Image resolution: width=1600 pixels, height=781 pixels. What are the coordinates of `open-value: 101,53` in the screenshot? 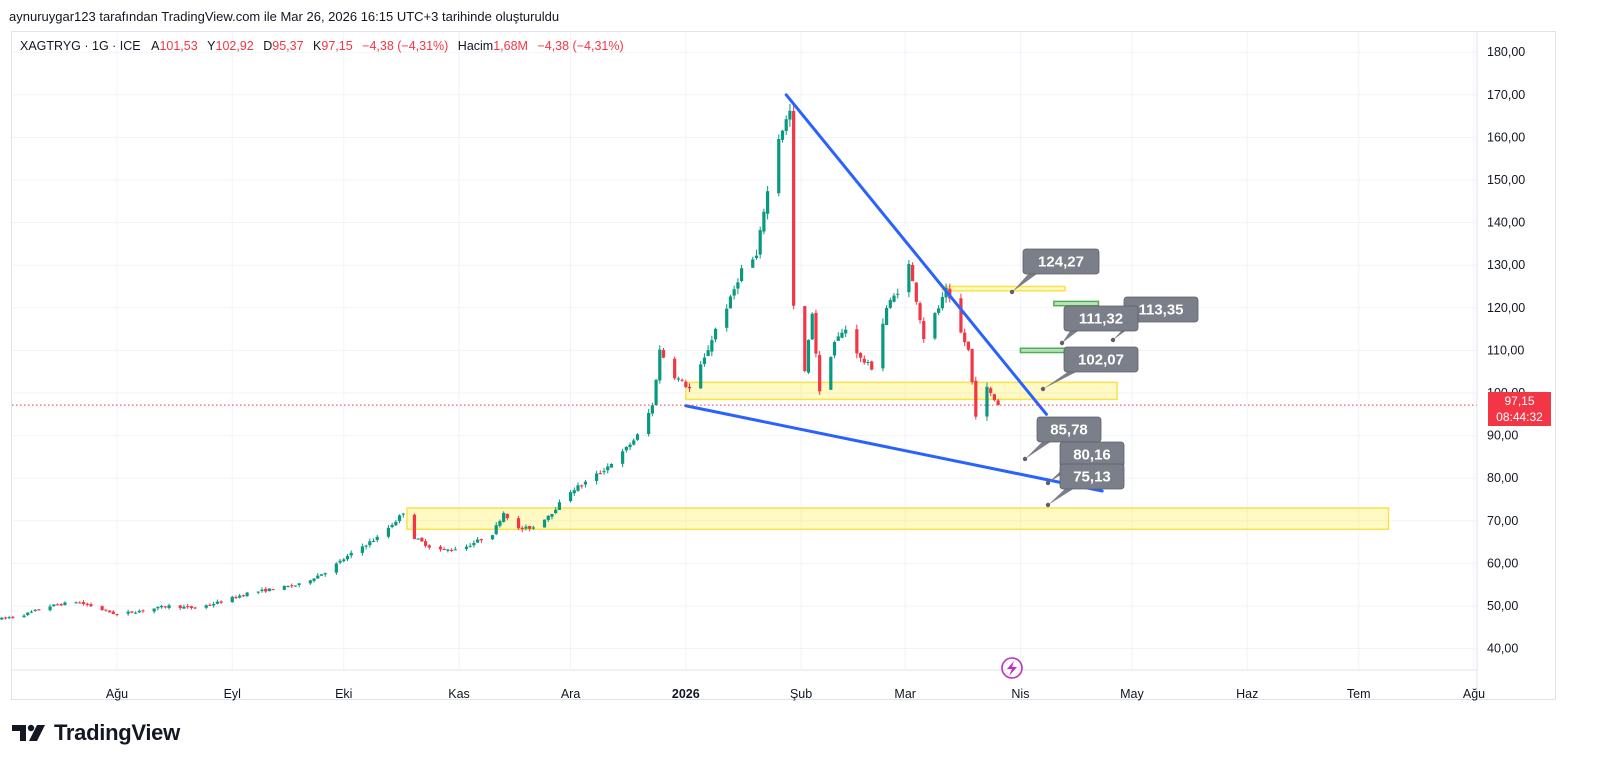 It's located at (178, 46).